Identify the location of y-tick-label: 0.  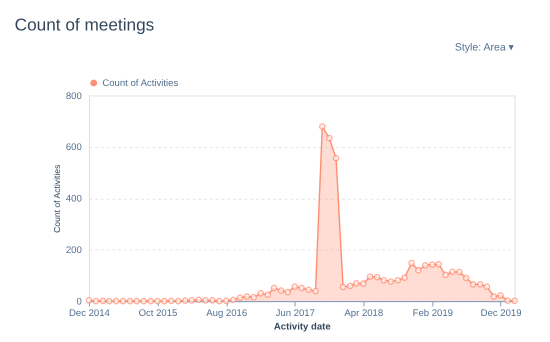
(79, 302).